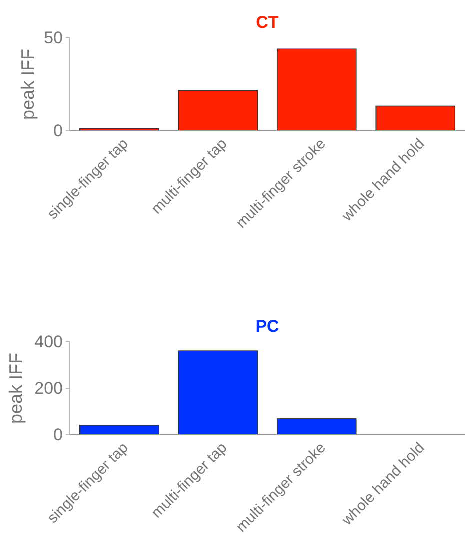 The height and width of the screenshot is (548, 465). What do you see at coordinates (48, 342) in the screenshot?
I see `y-tick-label: 400` at bounding box center [48, 342].